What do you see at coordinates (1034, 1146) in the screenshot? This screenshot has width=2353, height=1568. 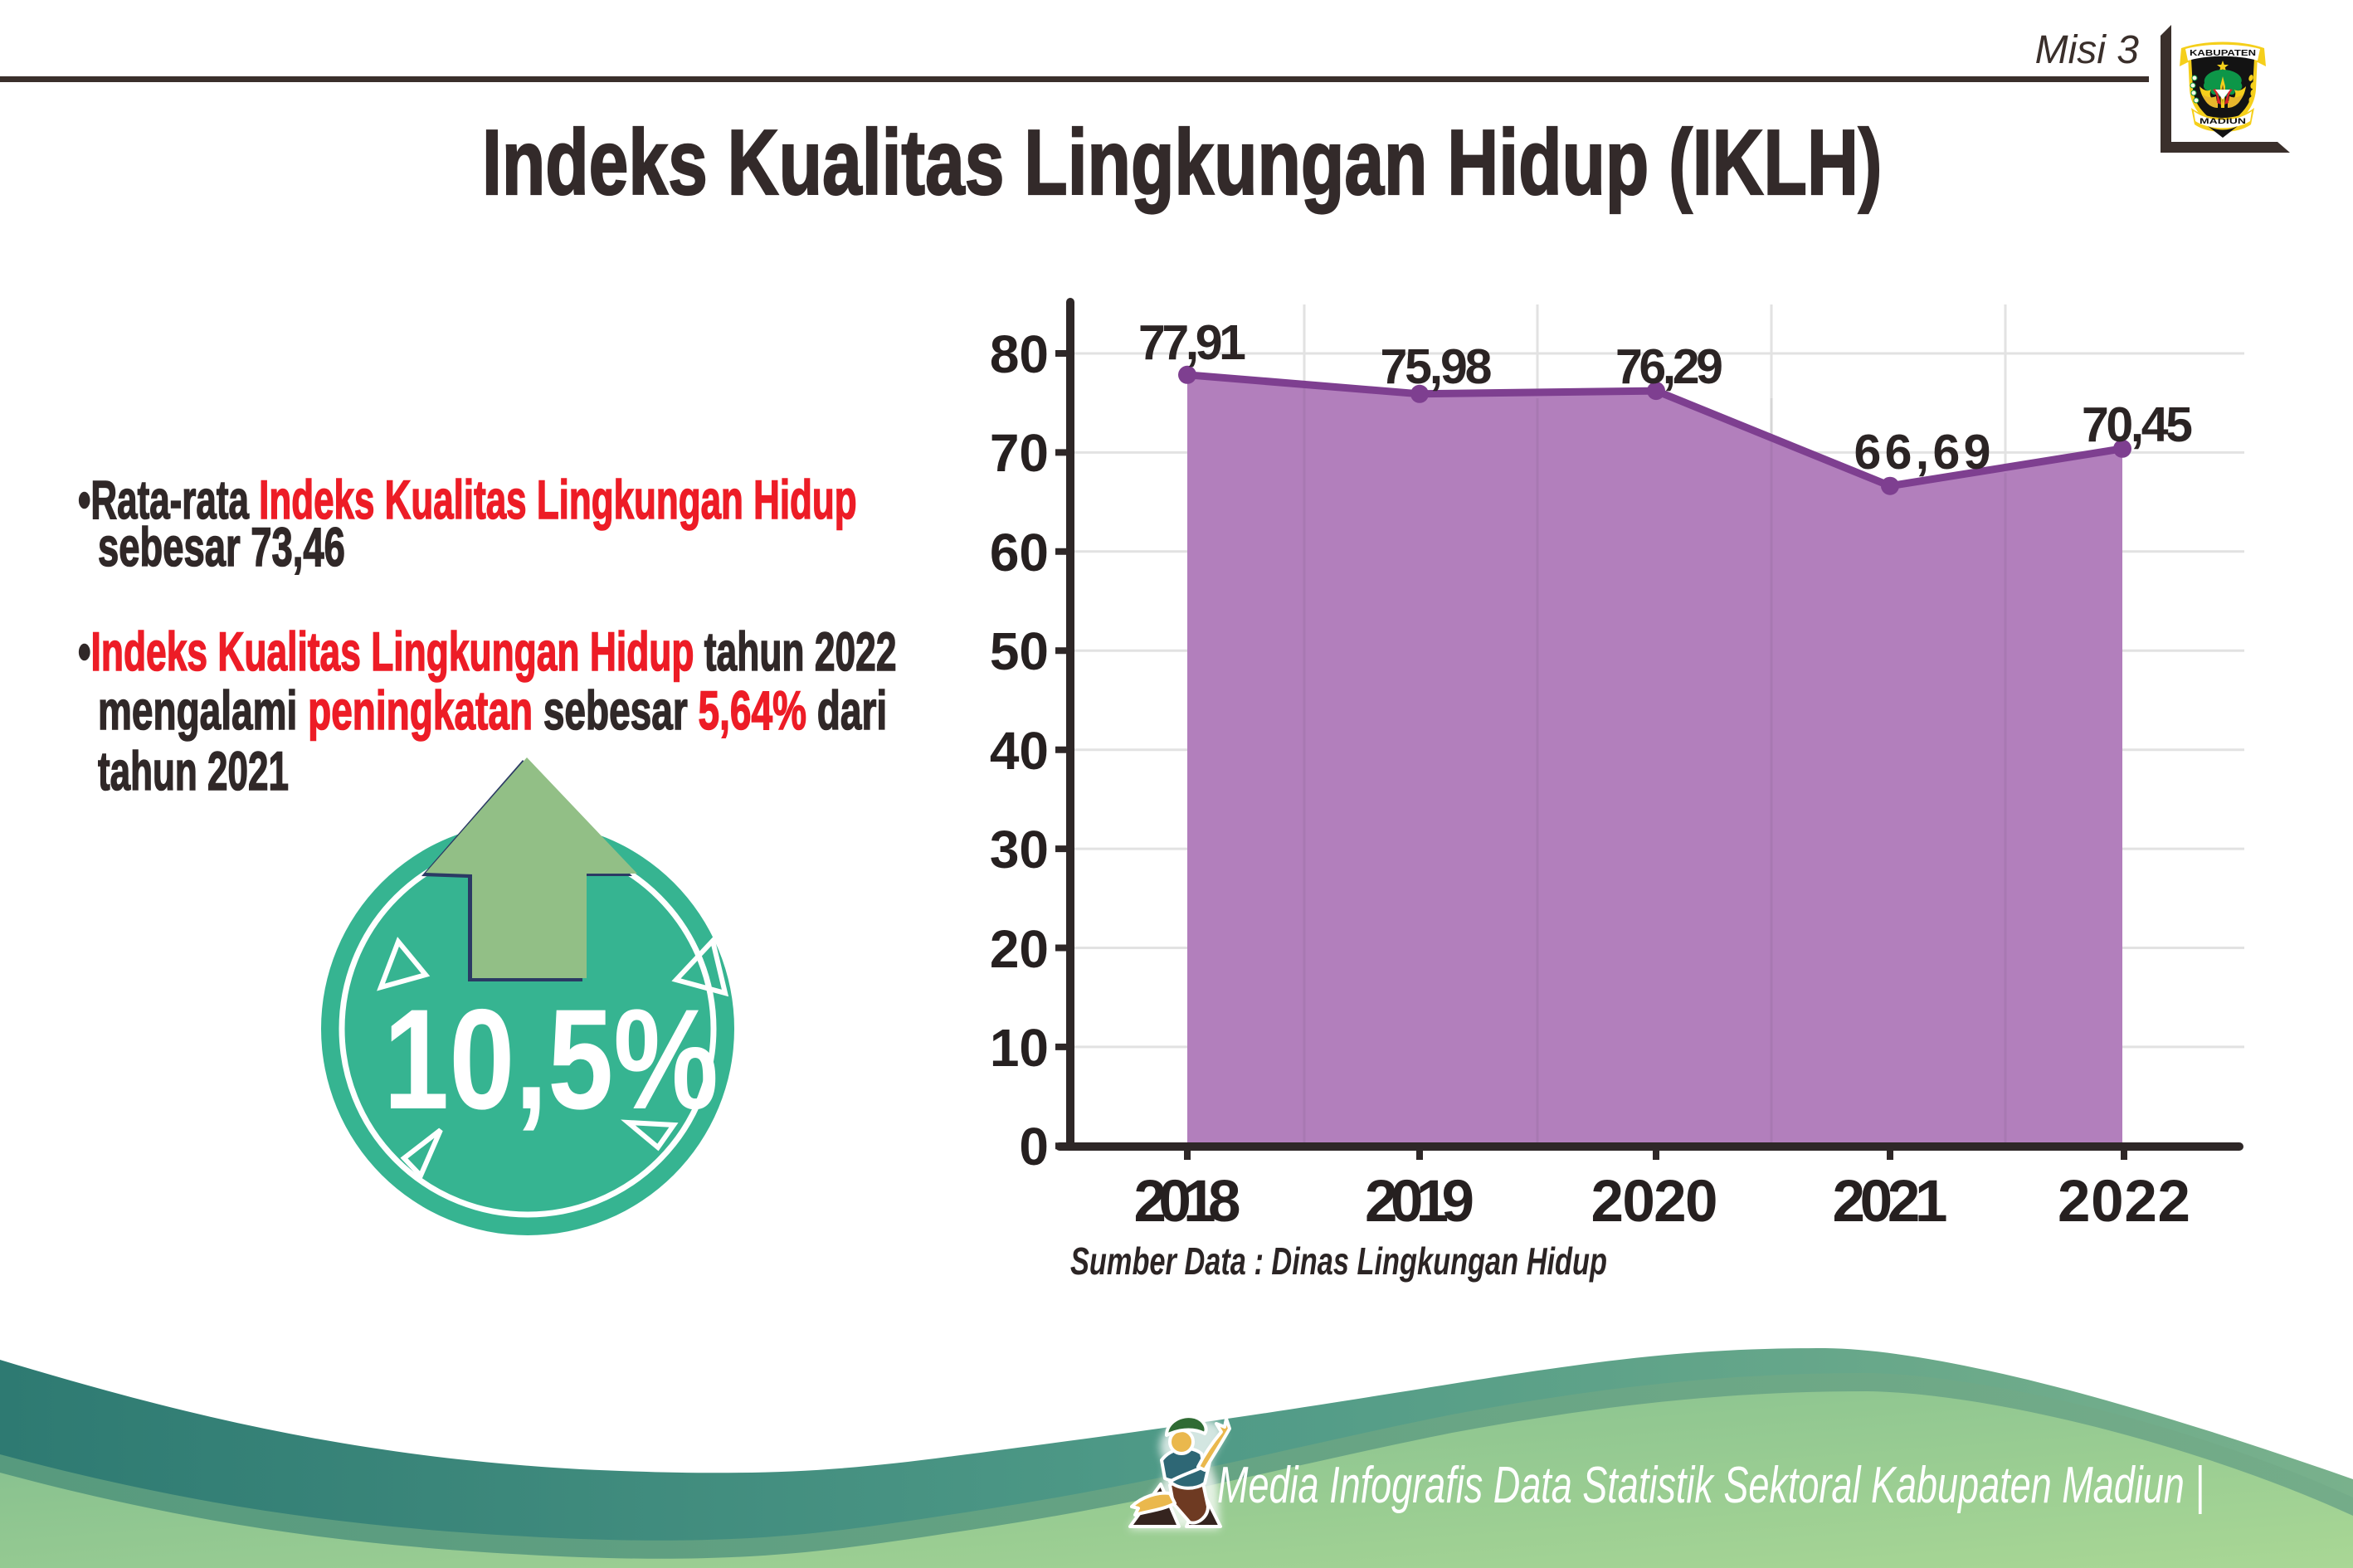 I see `svg-text: 0` at bounding box center [1034, 1146].